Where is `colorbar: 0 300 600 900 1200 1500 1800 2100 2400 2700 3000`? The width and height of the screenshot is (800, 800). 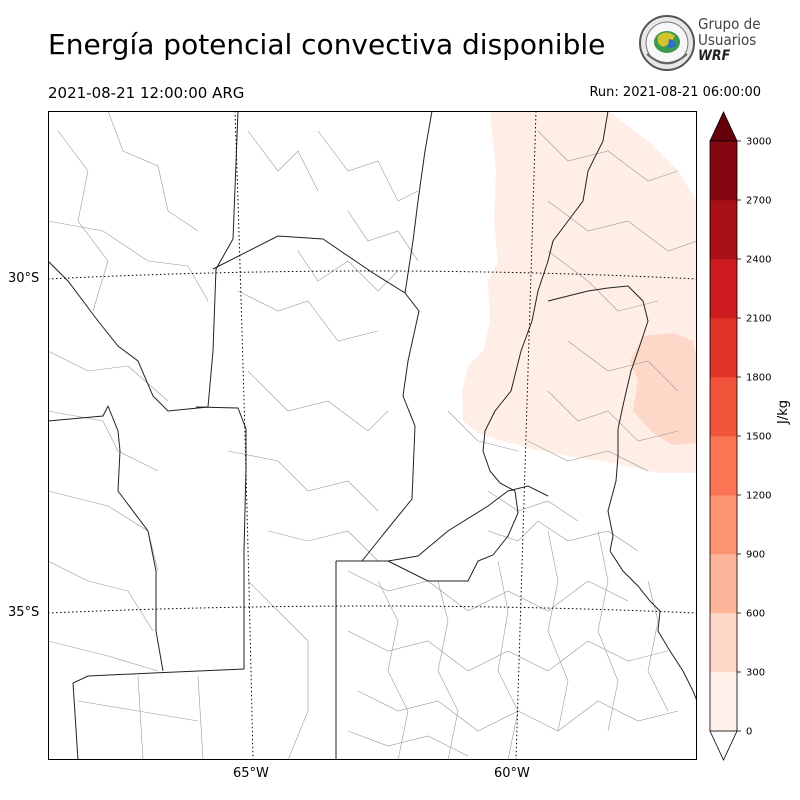
colorbar: 0 300 600 900 1200 1500 1800 2100 2400 2700 3000 is located at coordinates (740, 436).